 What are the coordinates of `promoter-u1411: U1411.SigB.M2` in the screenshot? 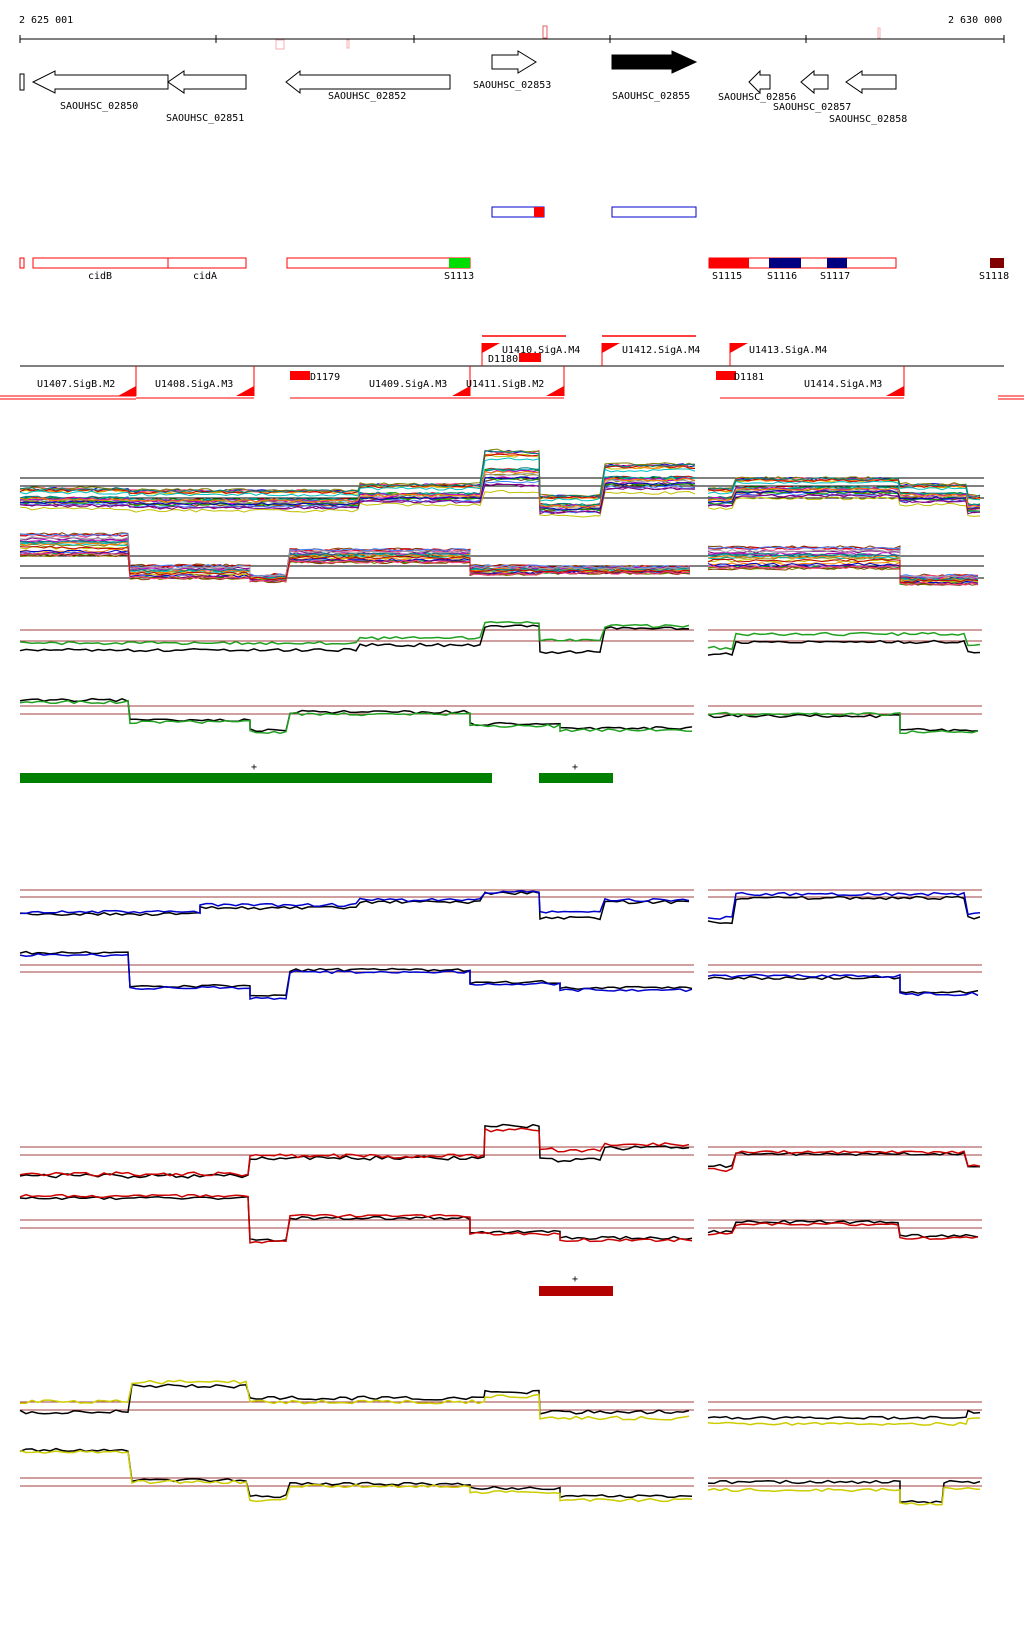 It's located at (505, 384).